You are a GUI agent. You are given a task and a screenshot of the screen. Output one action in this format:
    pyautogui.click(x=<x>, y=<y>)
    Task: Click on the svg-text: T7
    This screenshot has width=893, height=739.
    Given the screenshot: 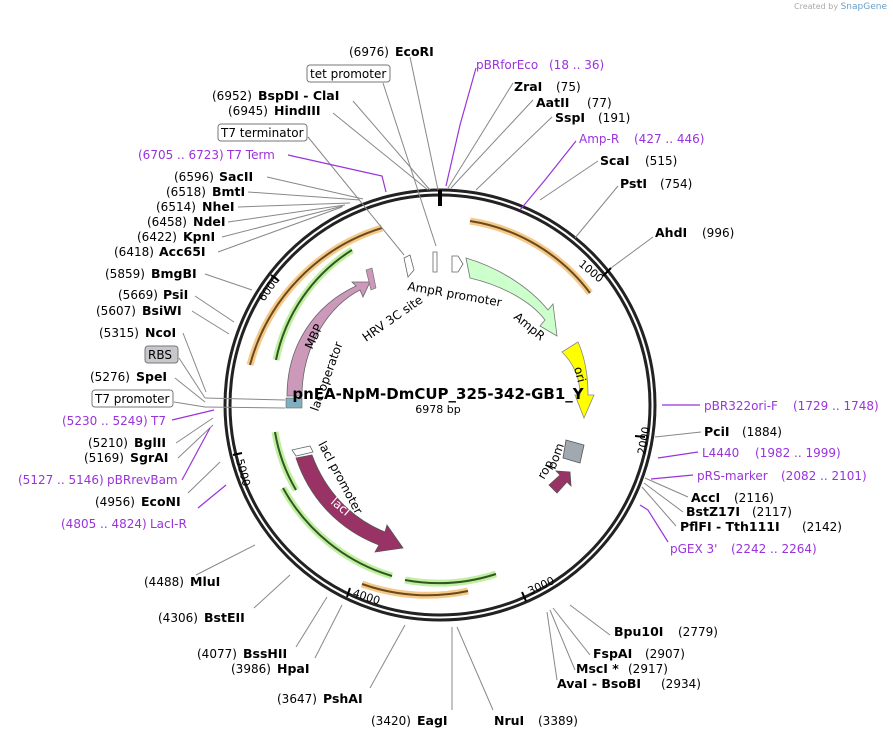 What is the action you would take?
    pyautogui.click(x=158, y=421)
    